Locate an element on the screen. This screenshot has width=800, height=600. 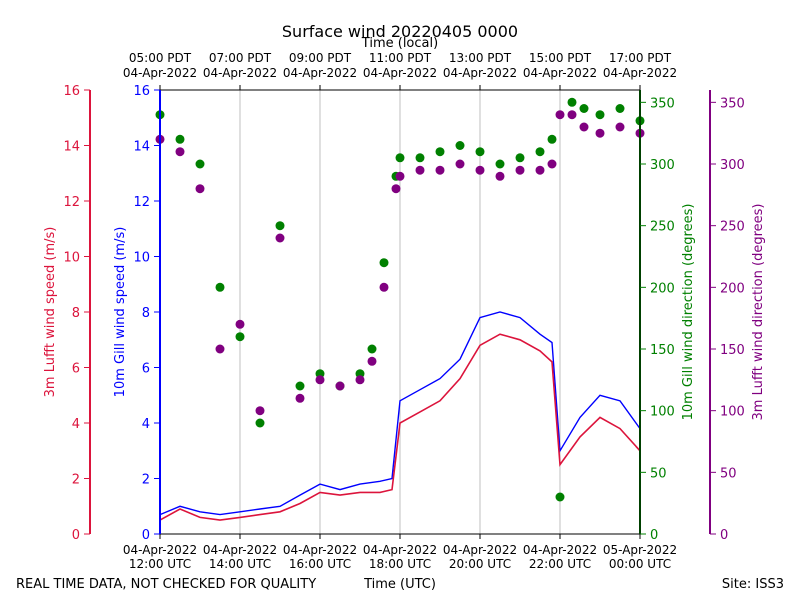
lufft-direction-axis-label: 3m Lufft wind direction (degrees) is located at coordinates (758, 312).